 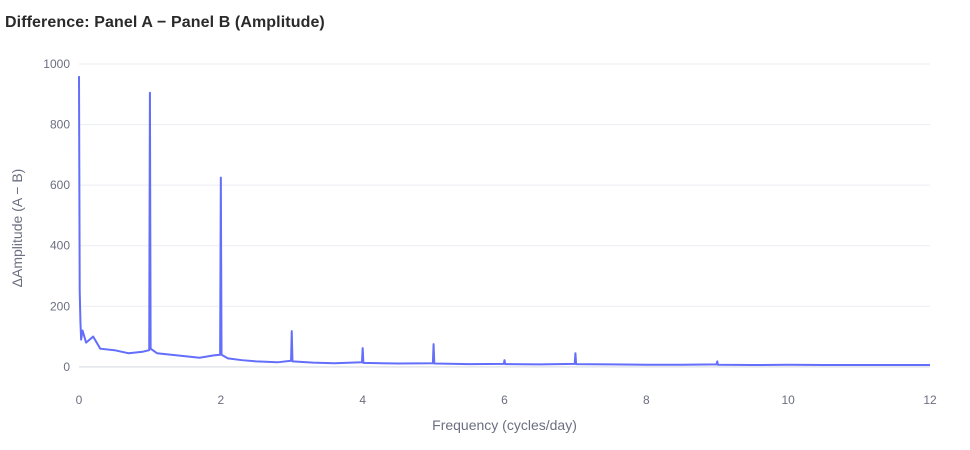 I want to click on x-tick-label: 2, so click(x=220, y=400).